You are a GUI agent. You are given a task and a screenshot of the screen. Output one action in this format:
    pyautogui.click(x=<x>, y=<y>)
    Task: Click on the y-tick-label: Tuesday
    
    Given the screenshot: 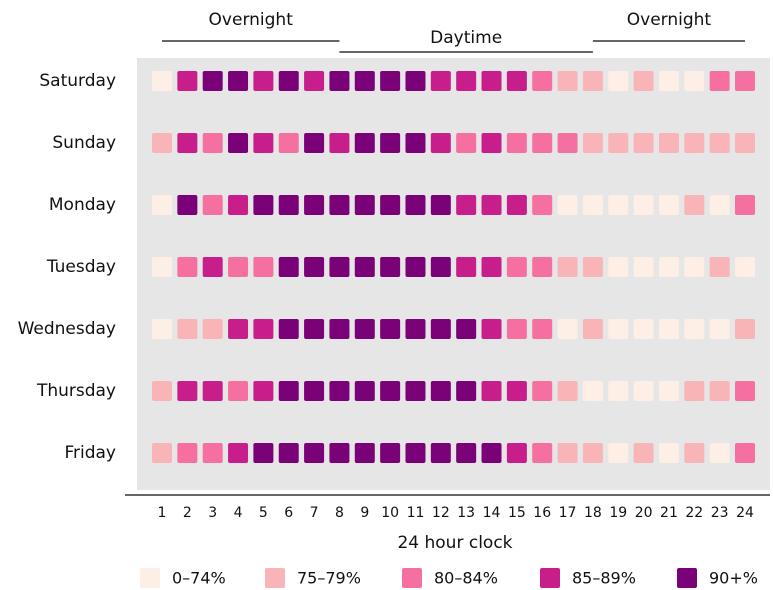 What is the action you would take?
    pyautogui.click(x=81, y=267)
    